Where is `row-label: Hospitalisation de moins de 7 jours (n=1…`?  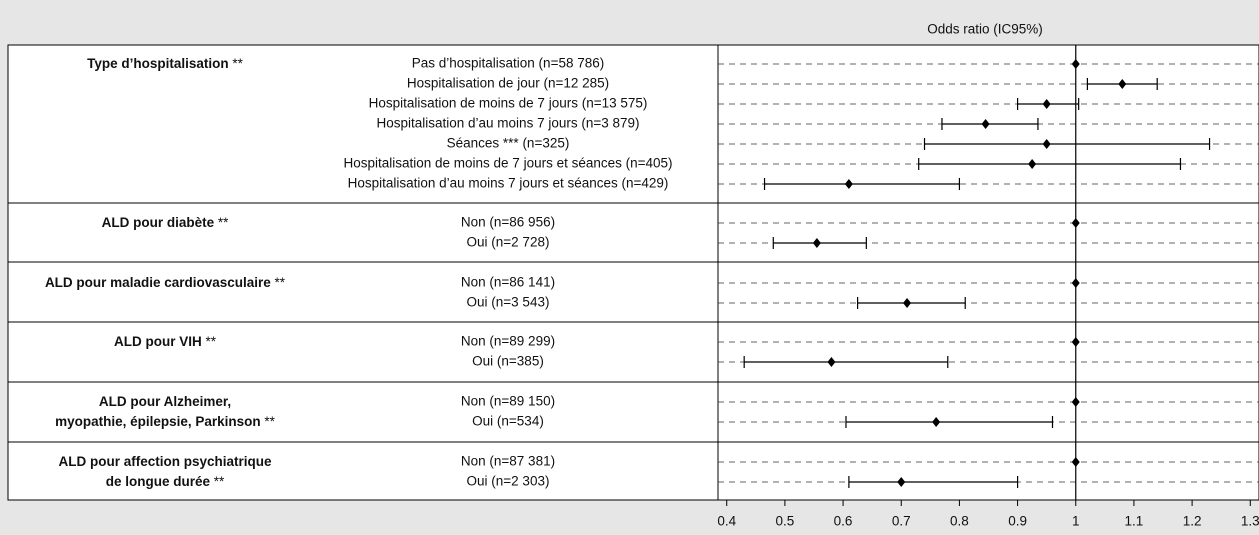 row-label: Hospitalisation de moins de 7 jours (n=1… is located at coordinates (508, 103).